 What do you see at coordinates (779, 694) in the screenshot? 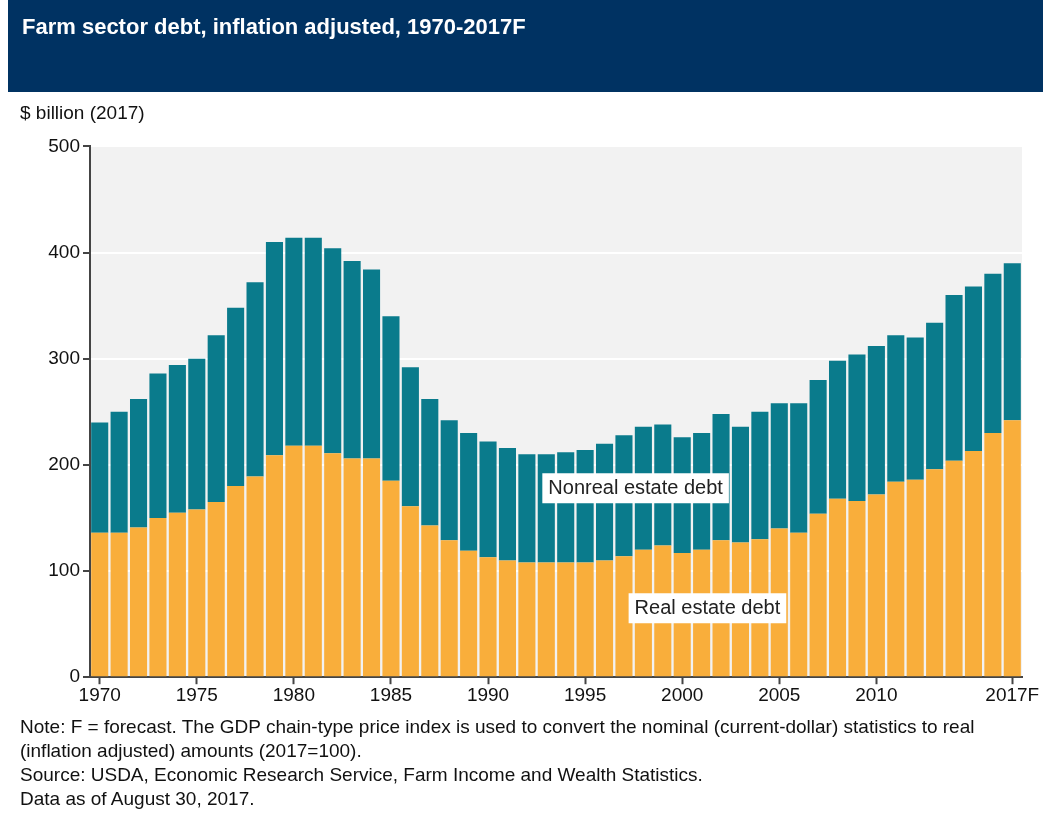
I see `x-tick-label: 2005` at bounding box center [779, 694].